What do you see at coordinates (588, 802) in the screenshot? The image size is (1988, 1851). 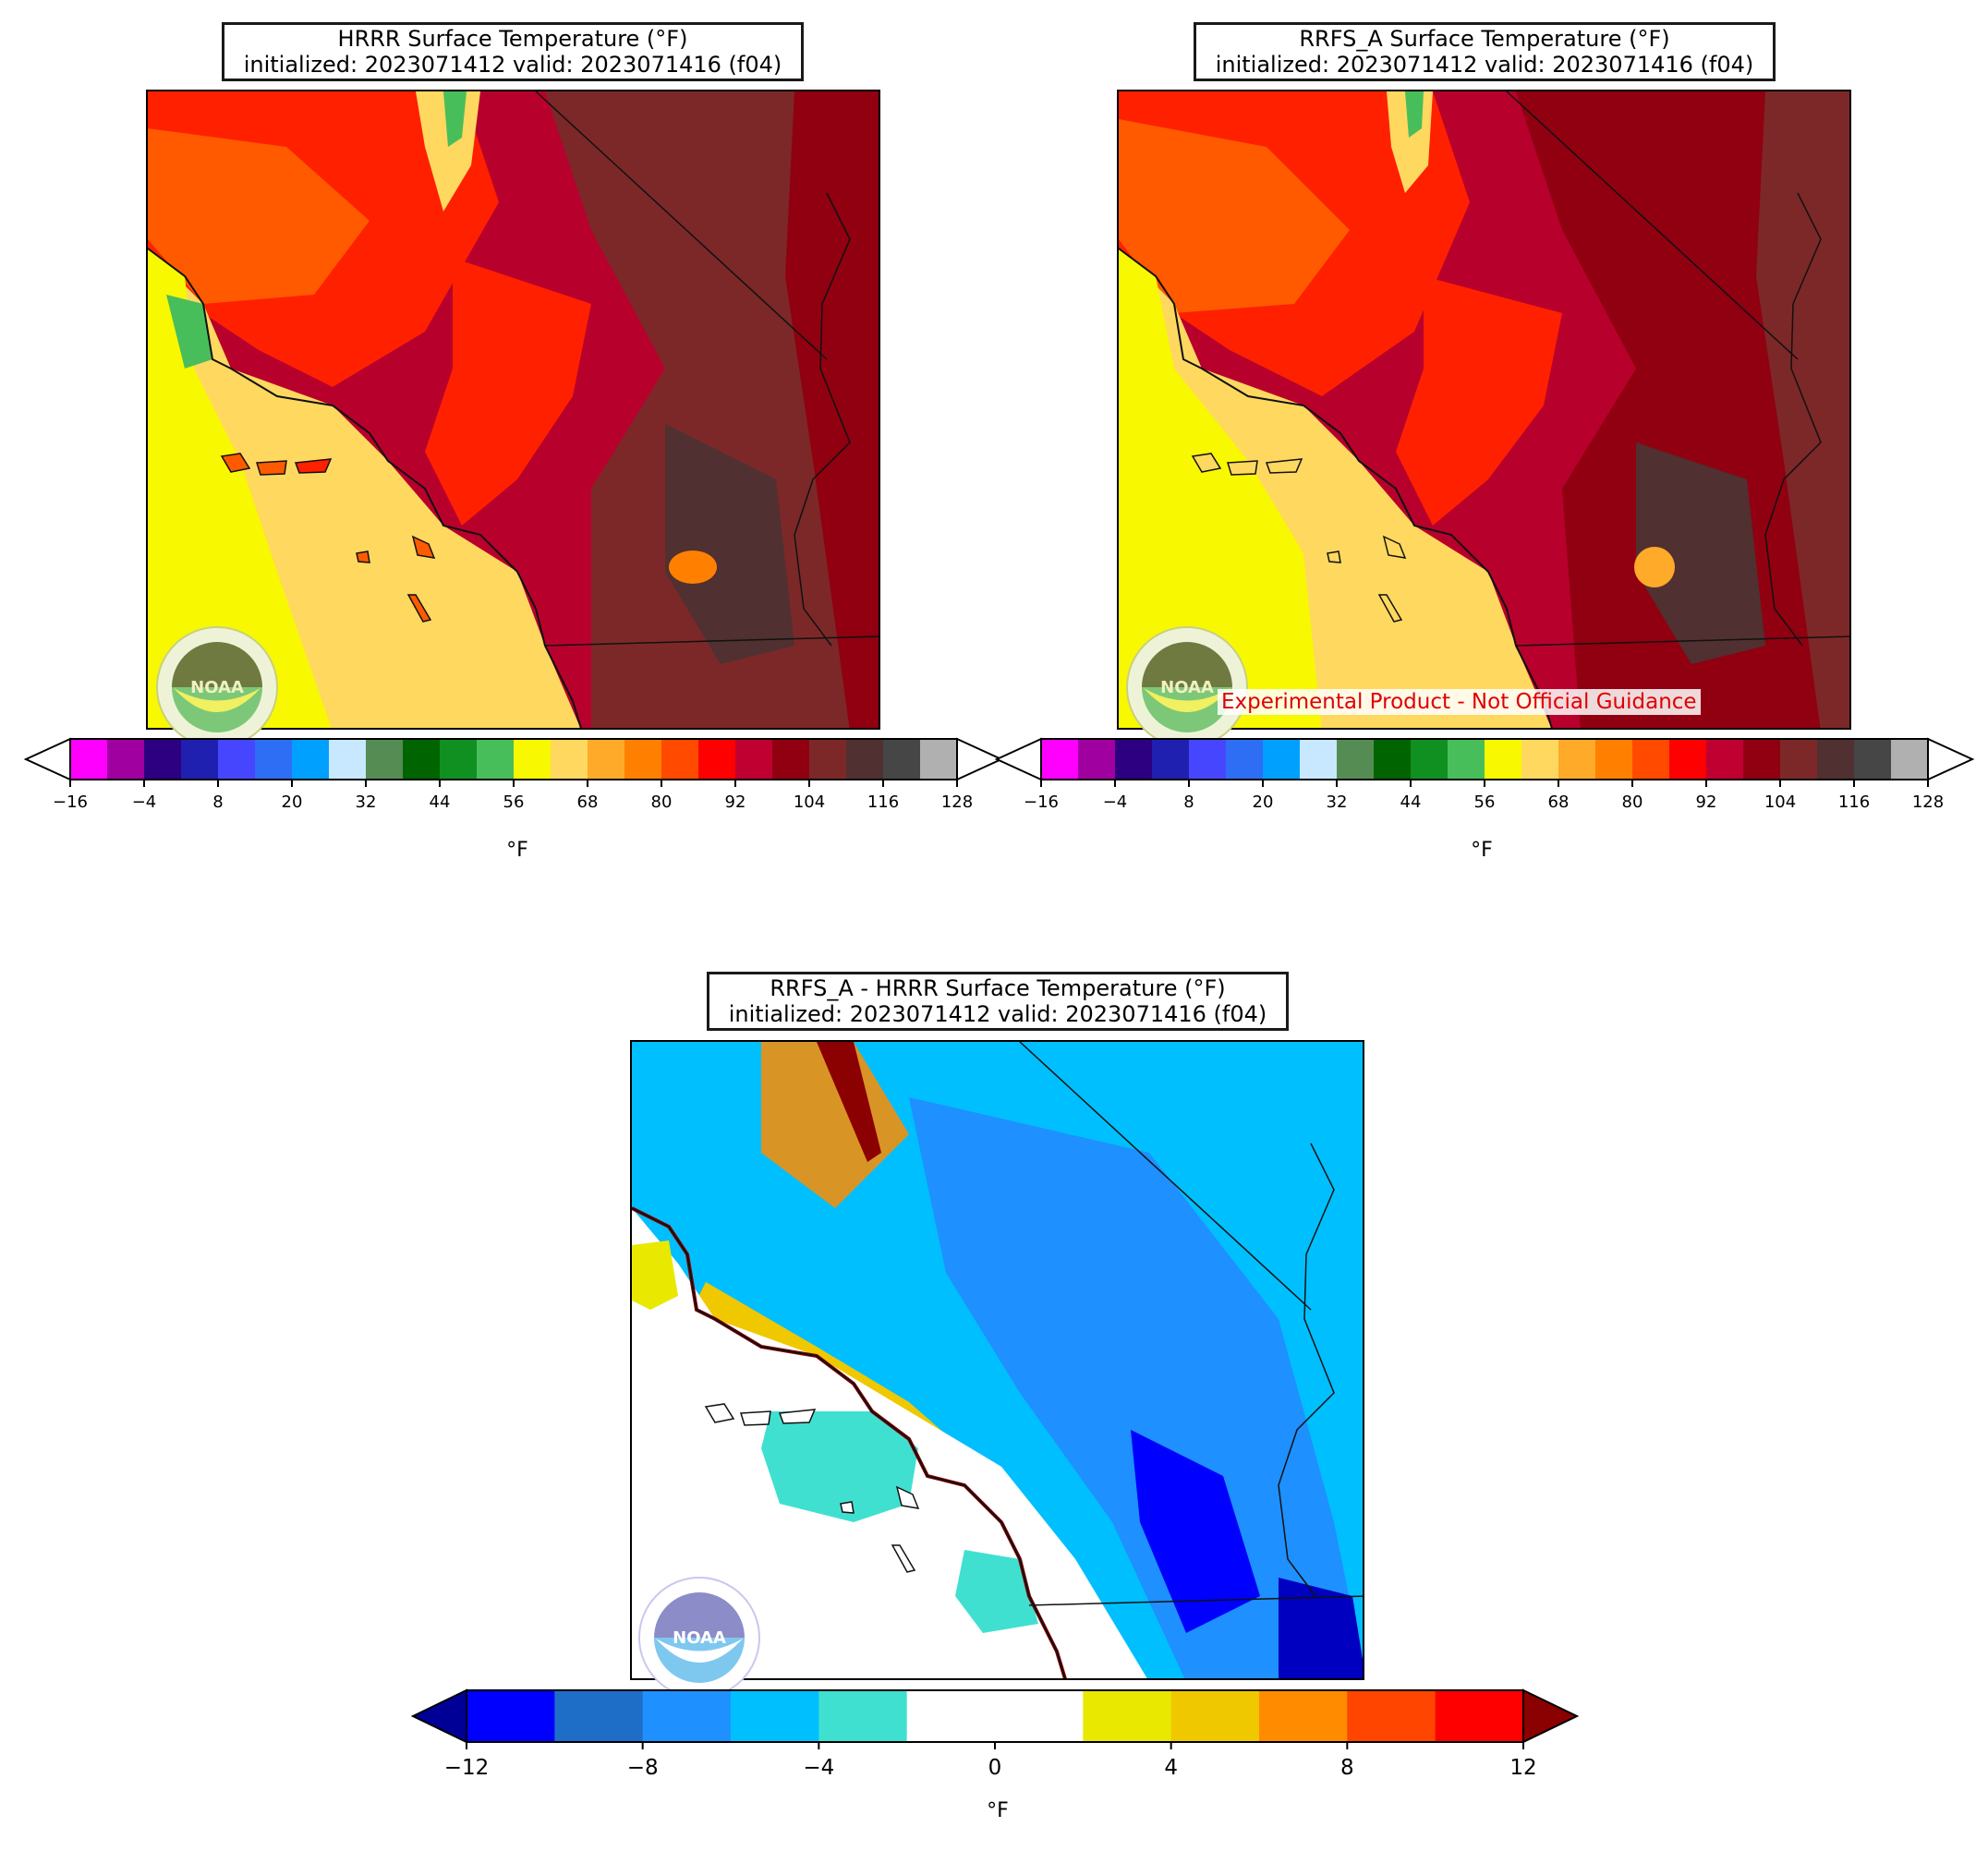 I see `hrrr-colorbar-tick-label: 68` at bounding box center [588, 802].